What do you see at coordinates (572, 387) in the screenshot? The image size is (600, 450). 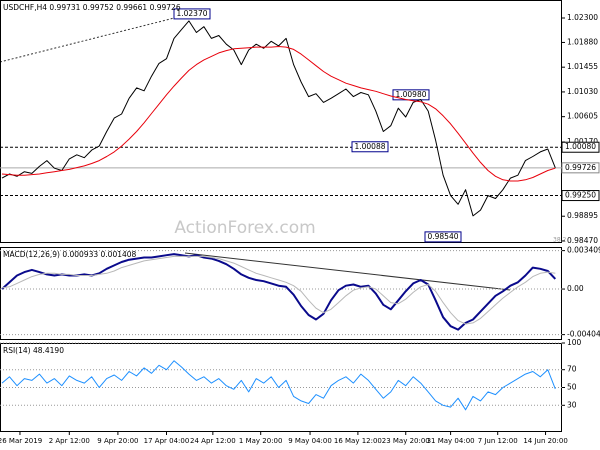 I see `y-tick-label: 50` at bounding box center [572, 387].